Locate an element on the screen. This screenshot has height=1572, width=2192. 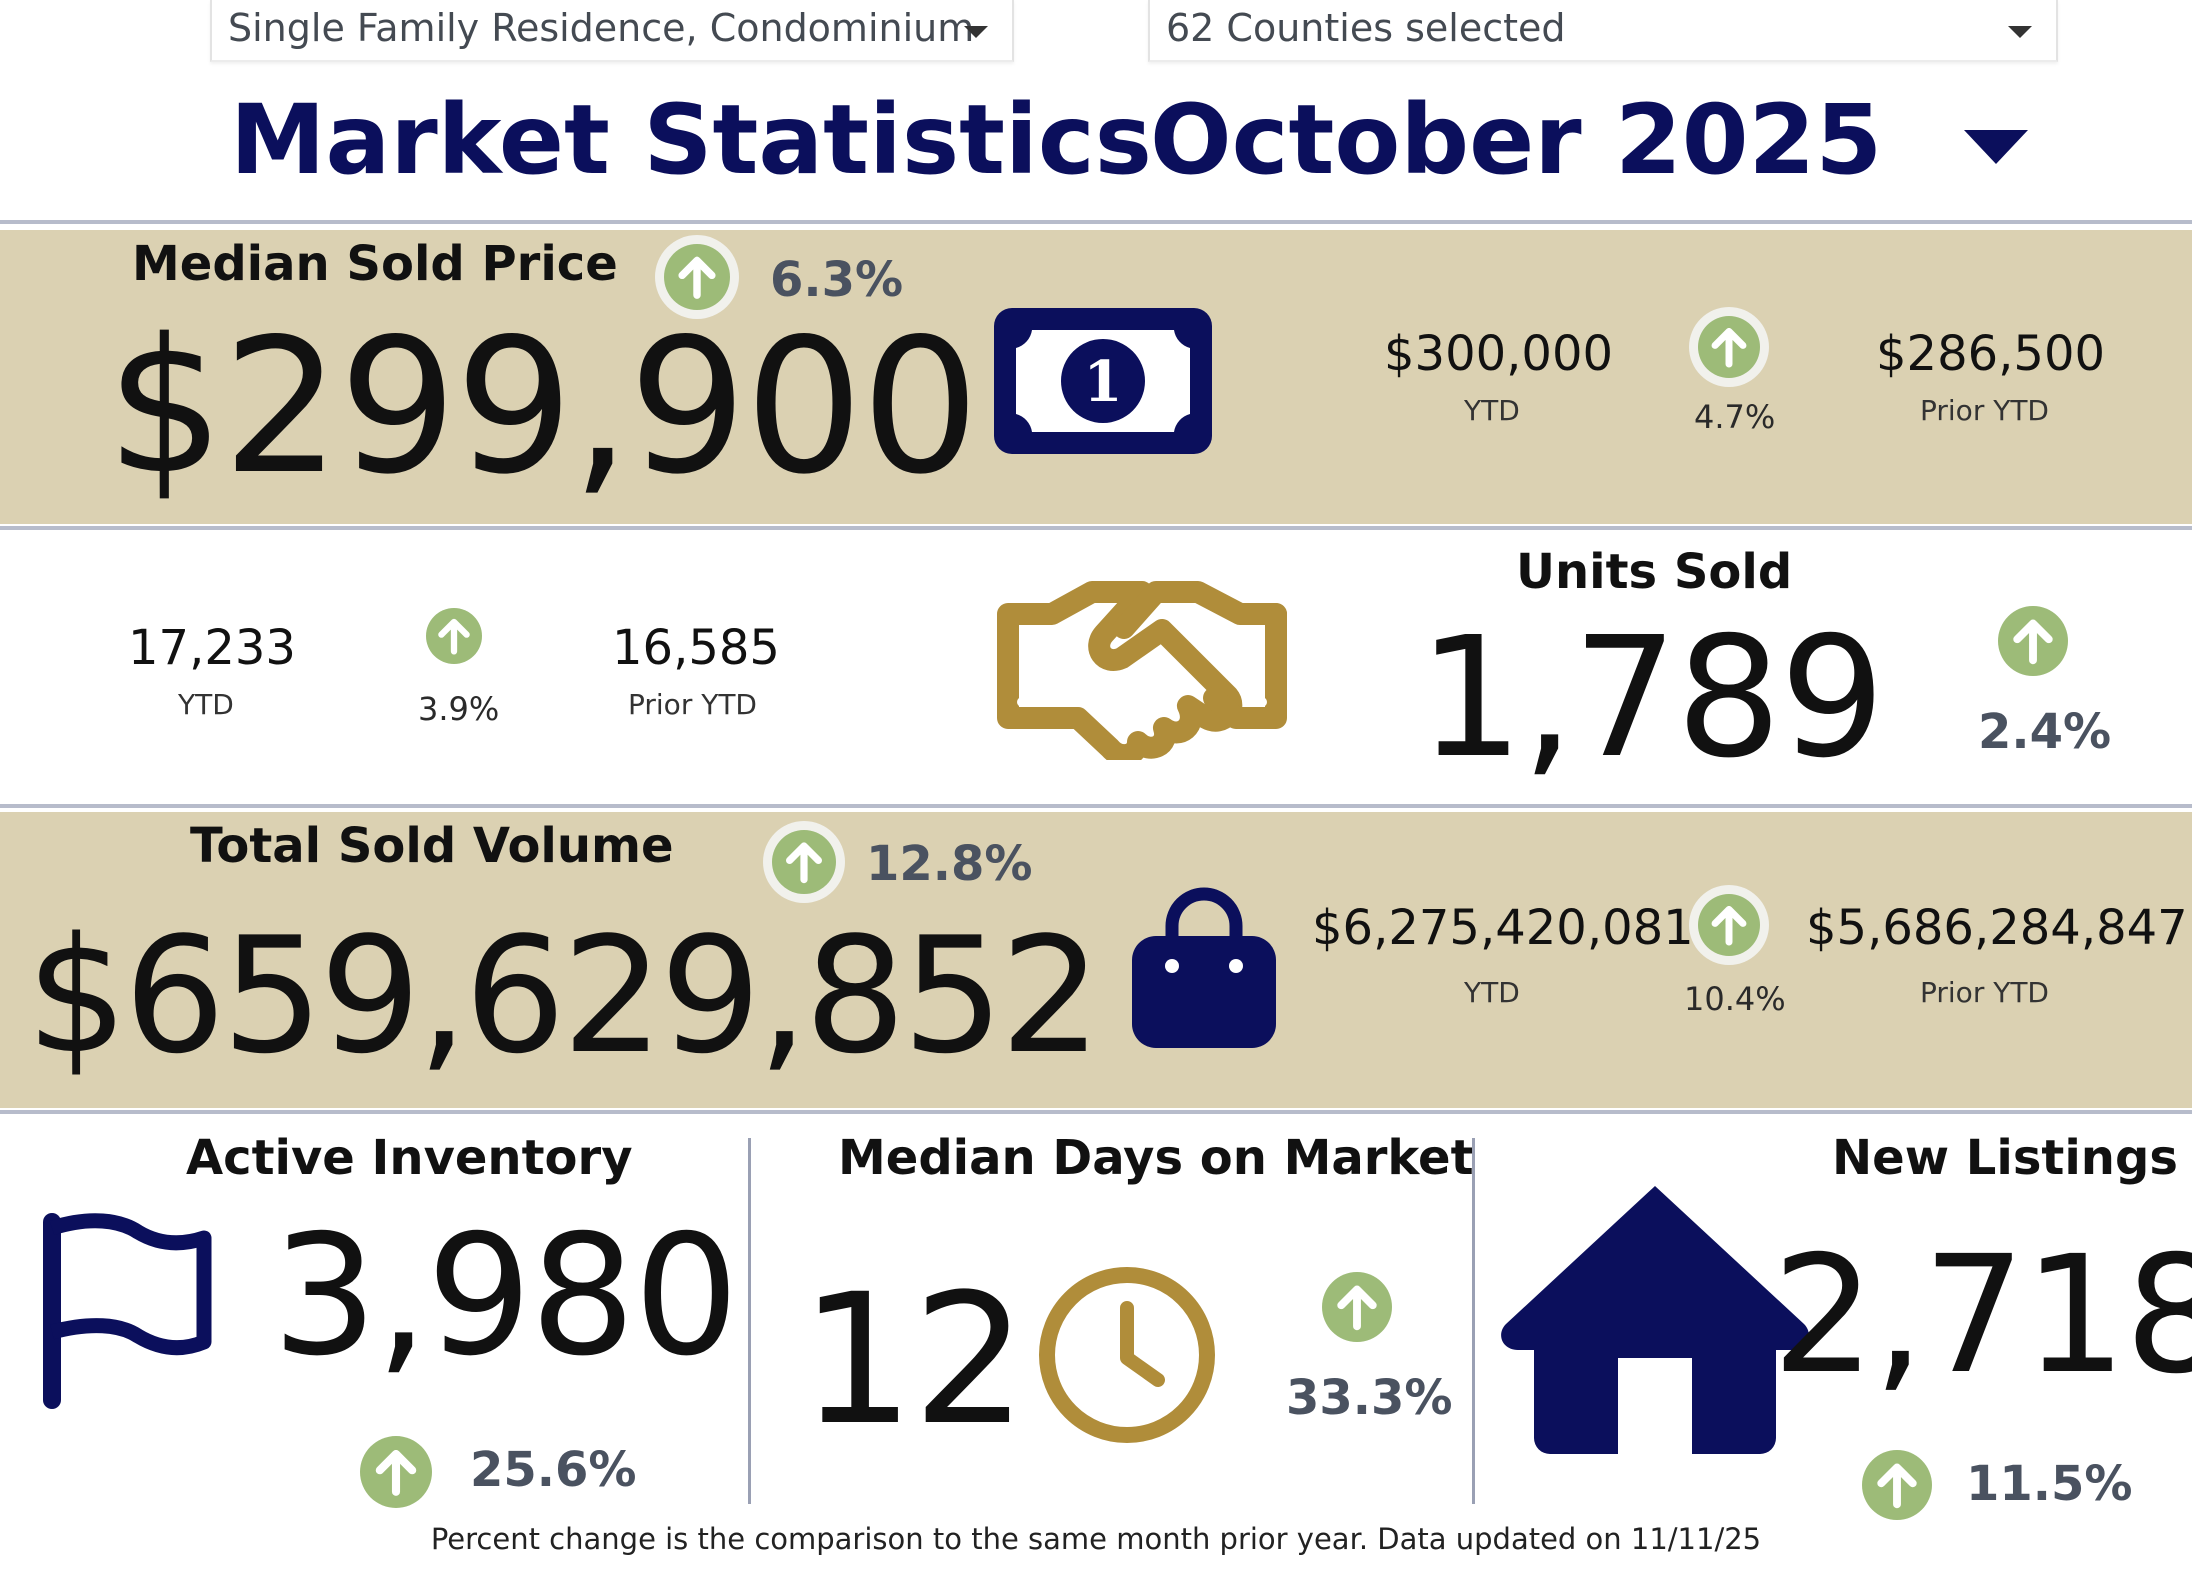
units-sold-value: 1,789 is located at coordinates (1651, 698).